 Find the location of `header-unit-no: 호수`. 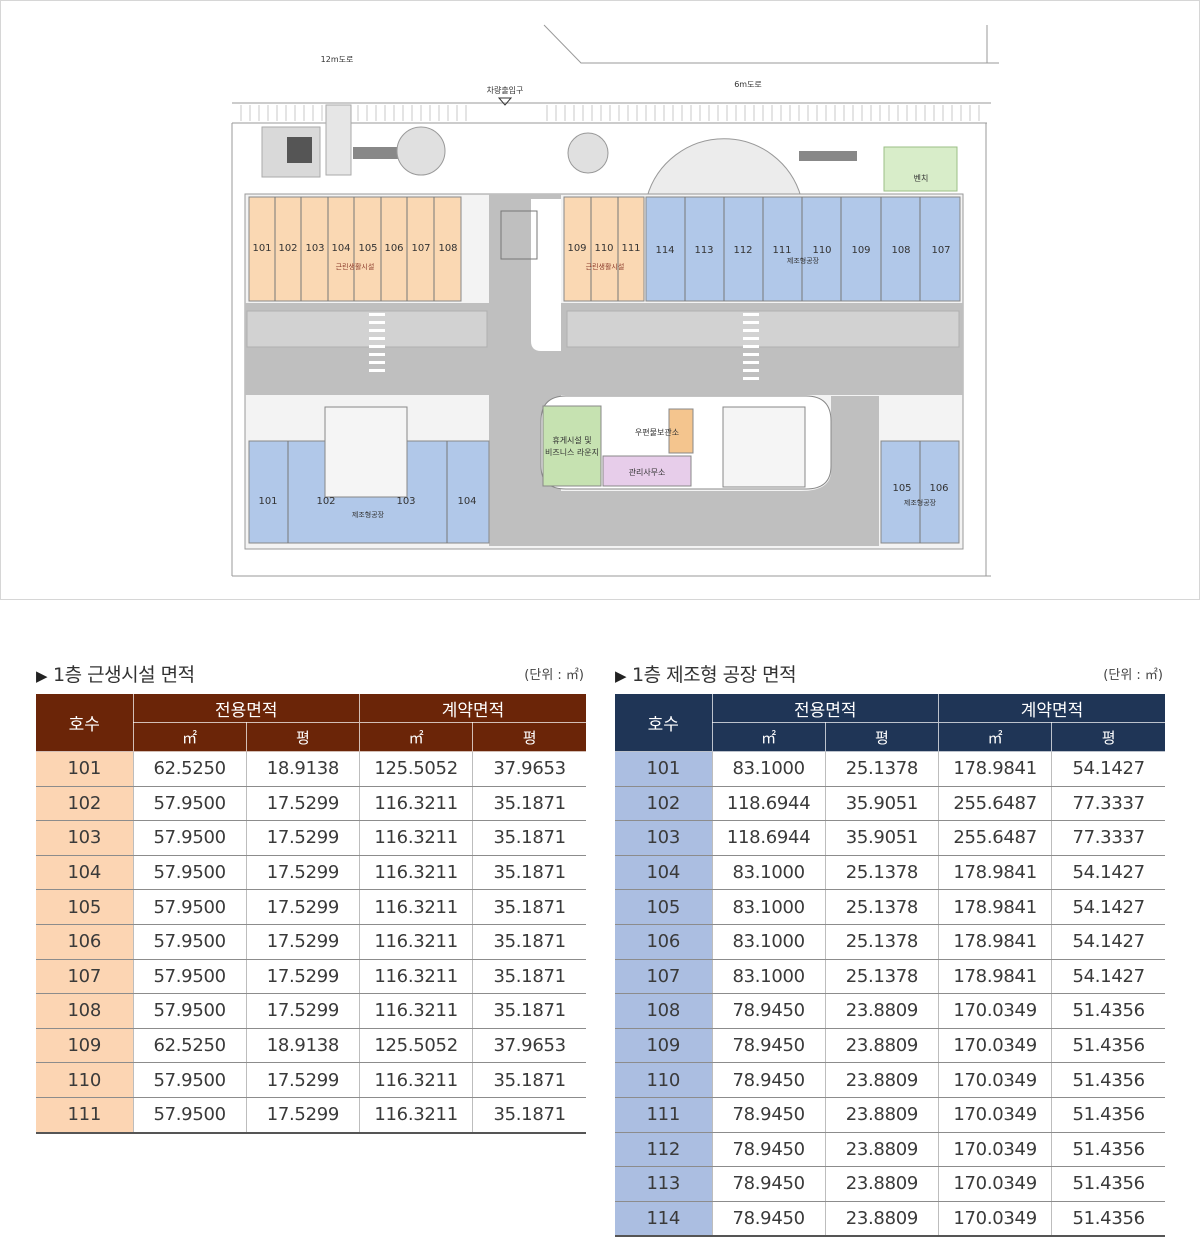

header-unit-no: 호수 is located at coordinates (663, 723).